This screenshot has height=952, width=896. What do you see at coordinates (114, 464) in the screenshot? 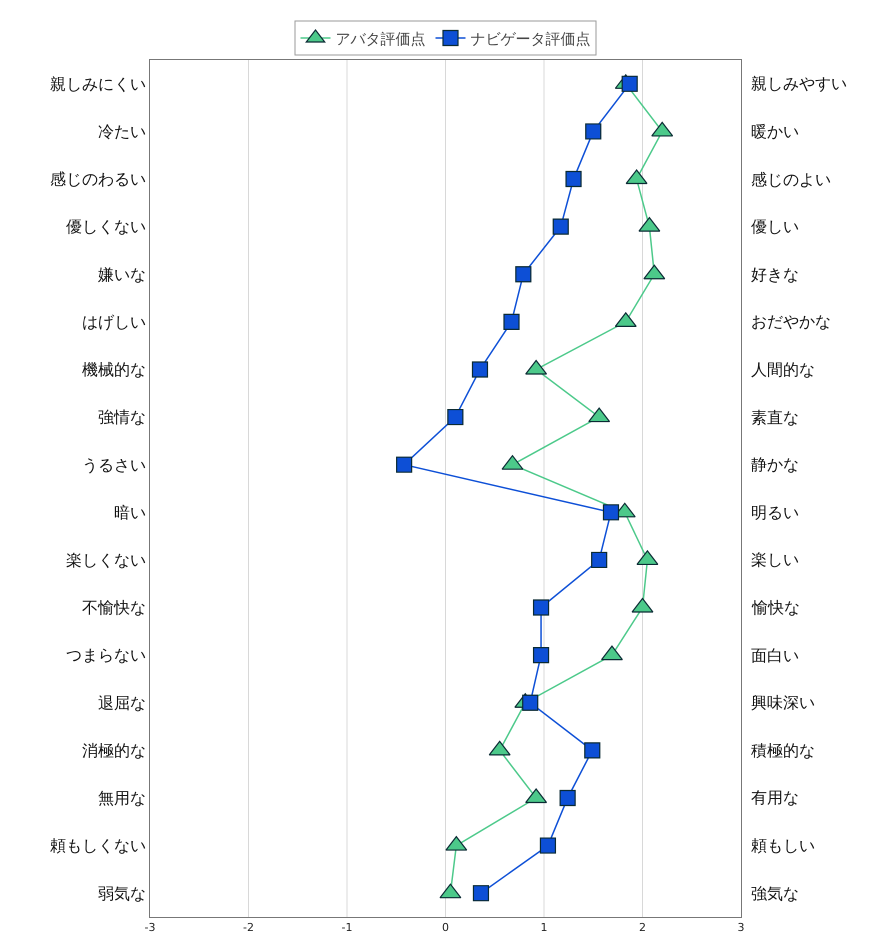
I see `y-tick-label: うるさい` at bounding box center [114, 464].